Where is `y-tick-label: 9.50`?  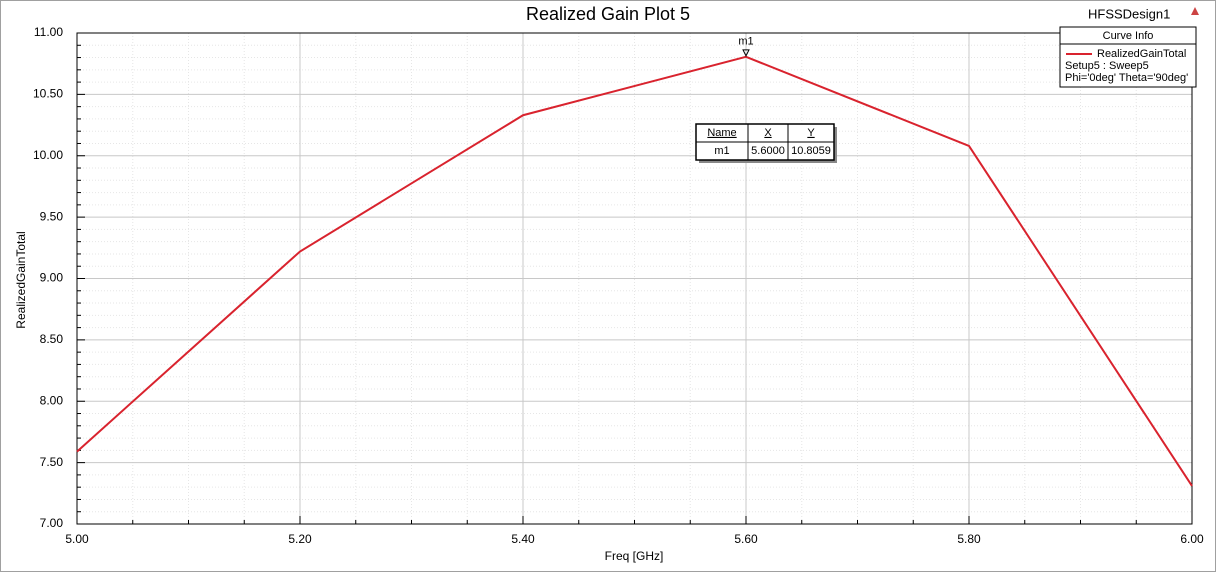
y-tick-label: 9.50 is located at coordinates (52, 216).